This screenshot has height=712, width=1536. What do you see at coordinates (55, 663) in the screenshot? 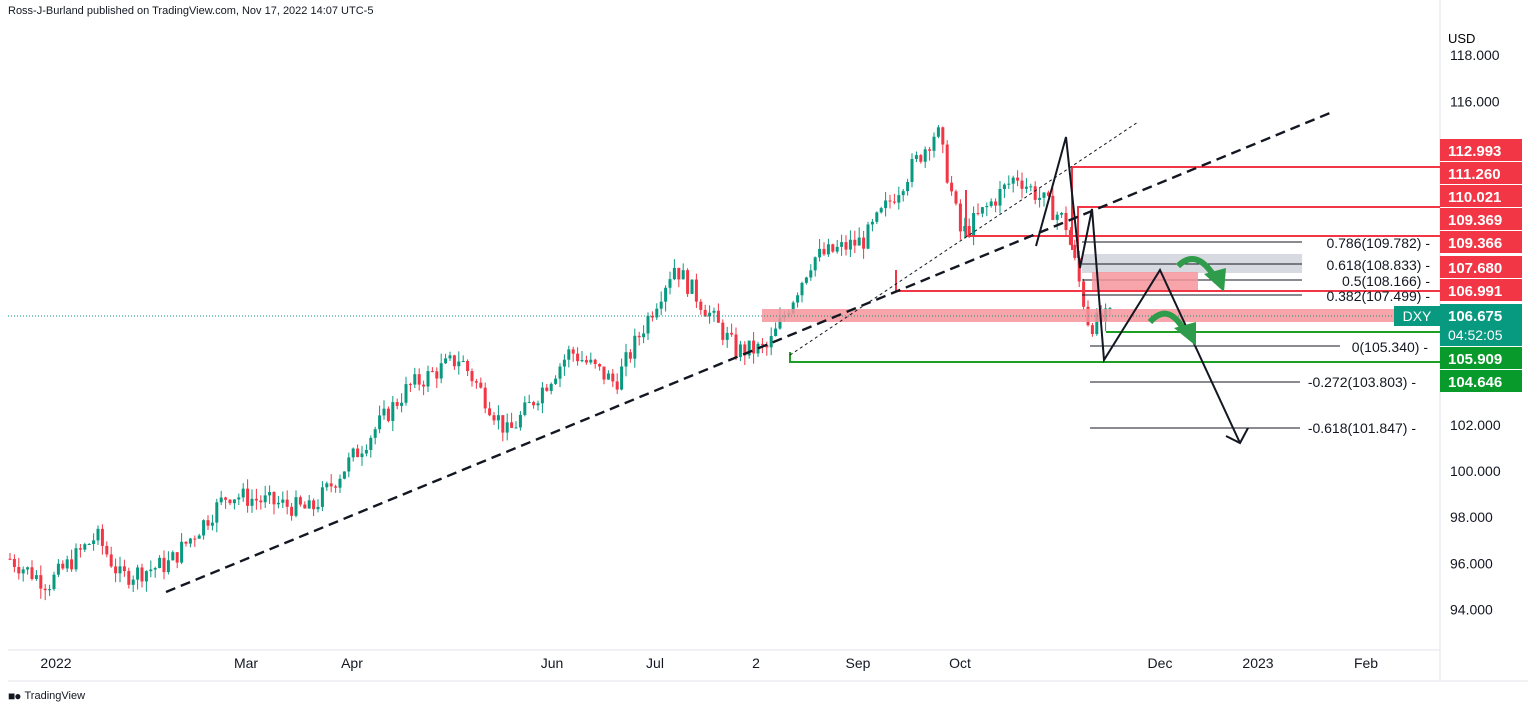
I see `x-tick-label: 2022` at bounding box center [55, 663].